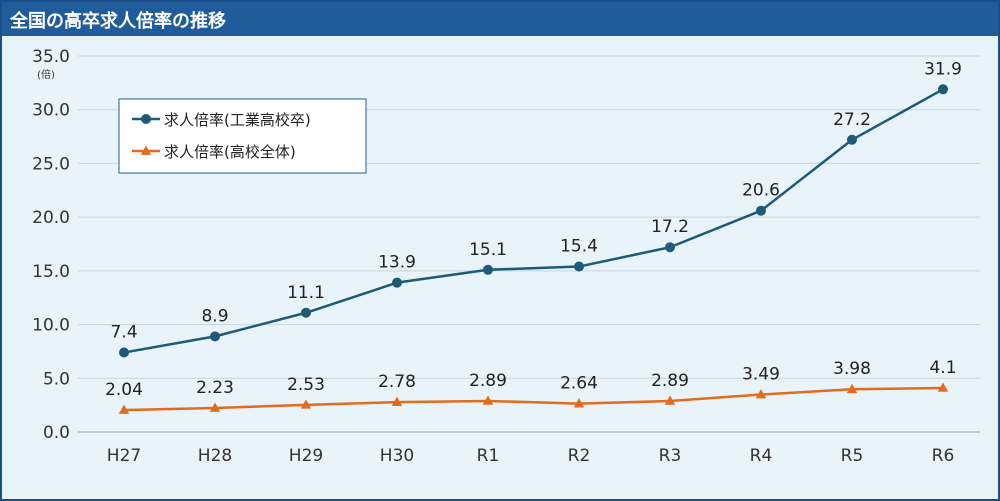  What do you see at coordinates (124, 456) in the screenshot?
I see `x-tick-label: H27` at bounding box center [124, 456].